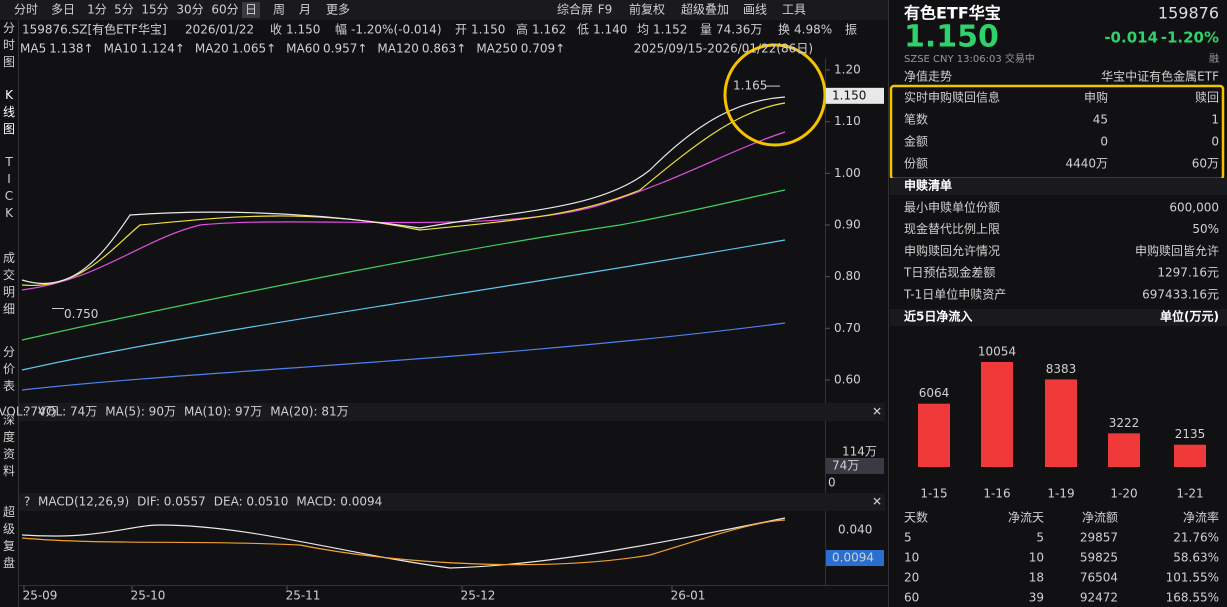  What do you see at coordinates (952, 207) in the screenshot?
I see `list-label: 最小申赎单位份额` at bounding box center [952, 207].